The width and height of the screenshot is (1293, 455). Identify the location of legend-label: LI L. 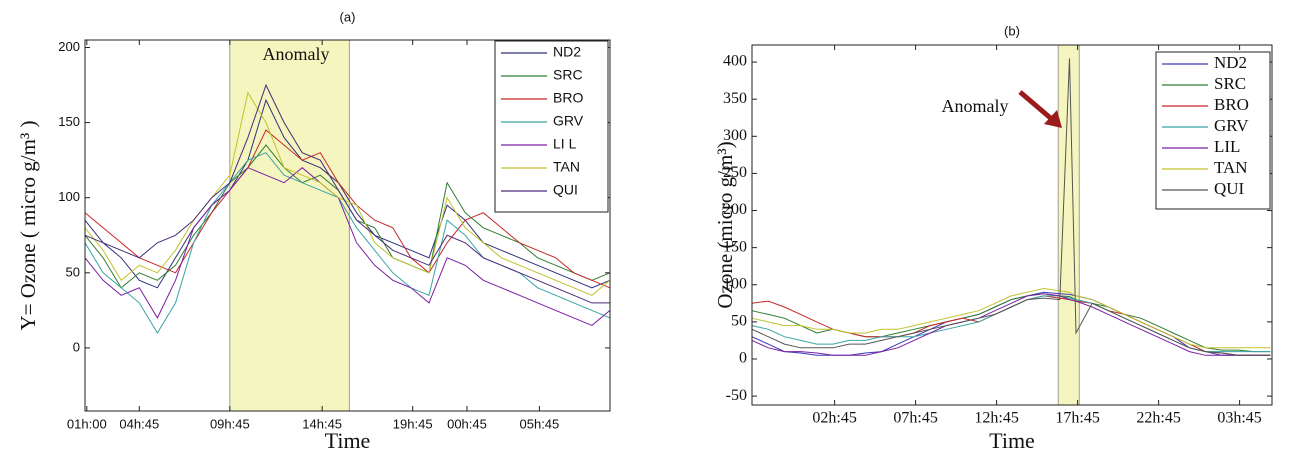
(565, 144).